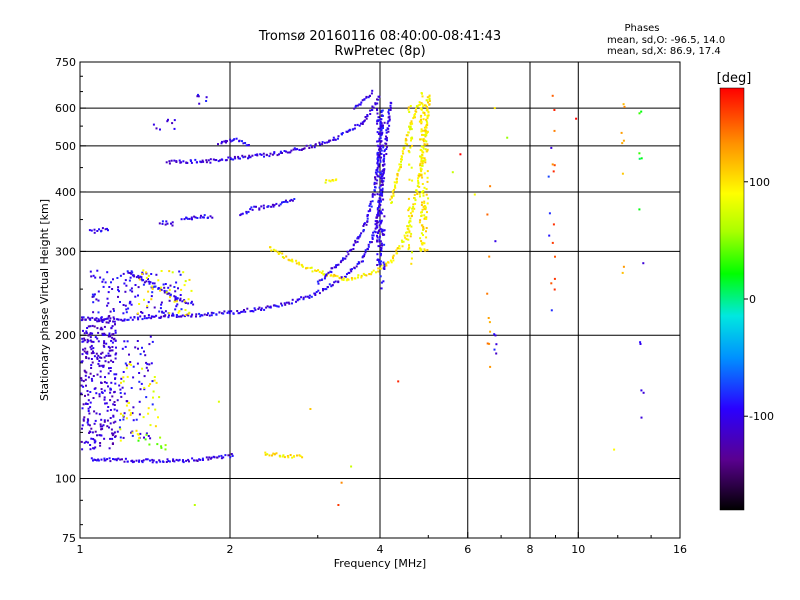 The image size is (800, 600). I want to click on y-tick-label: 300, so click(65, 251).